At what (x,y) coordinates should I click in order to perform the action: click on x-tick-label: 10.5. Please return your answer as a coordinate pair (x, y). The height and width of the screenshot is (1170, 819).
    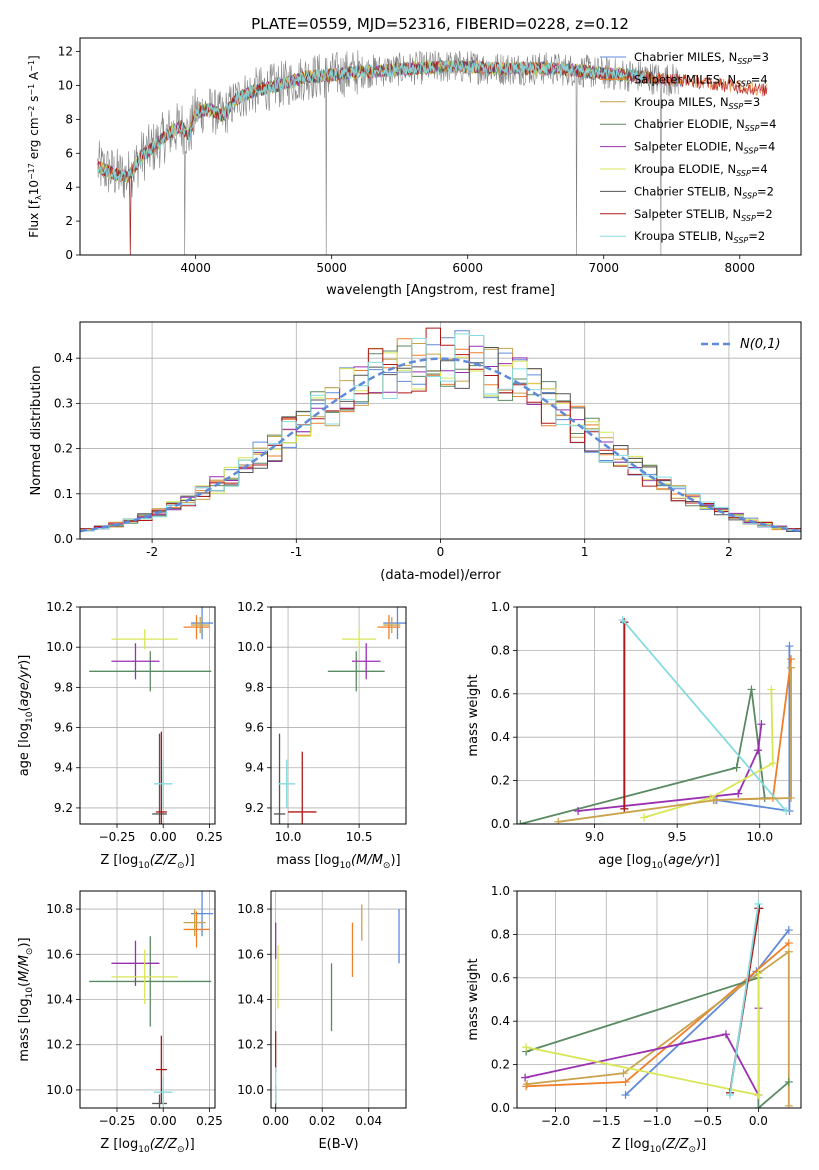
    Looking at the image, I should click on (359, 837).